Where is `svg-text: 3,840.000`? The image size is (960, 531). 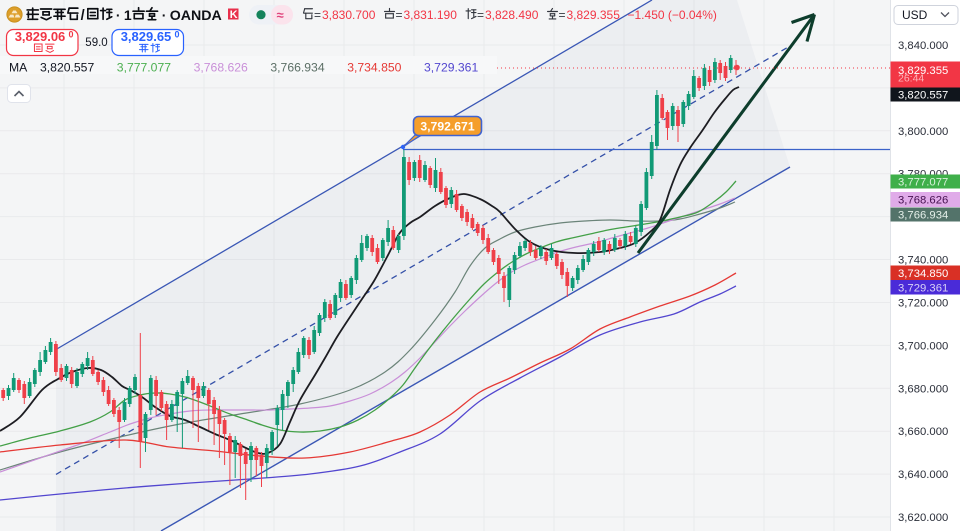
svg-text: 3,840.000 is located at coordinates (923, 46).